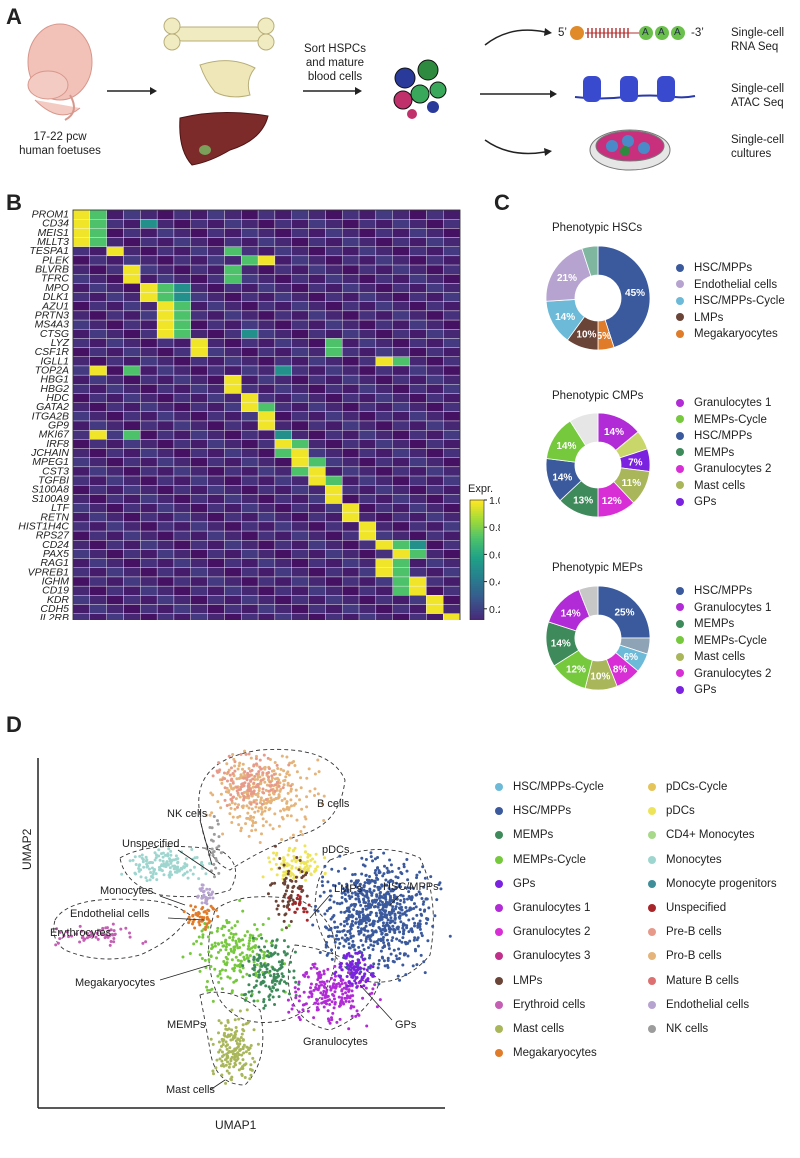 This screenshot has height=1158, width=800. What do you see at coordinates (714, 268) in the screenshot?
I see `donut-legend-item: HSC/MPPs` at bounding box center [714, 268].